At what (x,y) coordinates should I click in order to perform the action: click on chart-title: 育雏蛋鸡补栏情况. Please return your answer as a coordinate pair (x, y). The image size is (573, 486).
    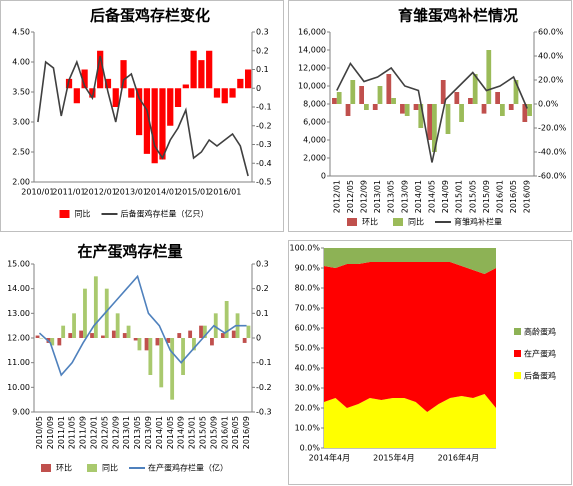
    Looking at the image, I should click on (458, 16).